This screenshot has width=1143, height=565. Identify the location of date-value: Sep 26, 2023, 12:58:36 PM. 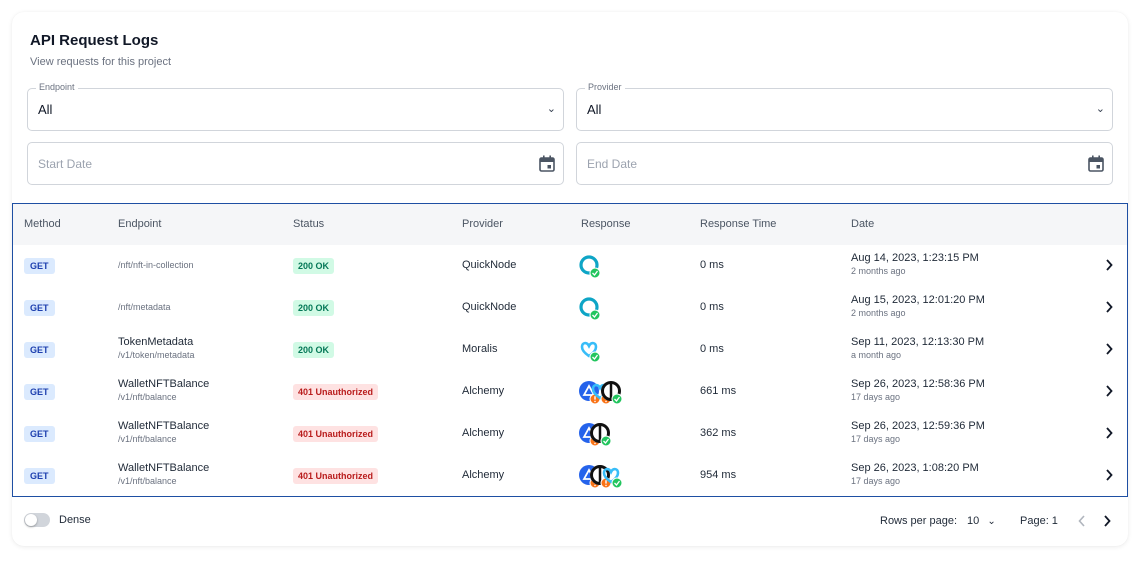
(918, 384).